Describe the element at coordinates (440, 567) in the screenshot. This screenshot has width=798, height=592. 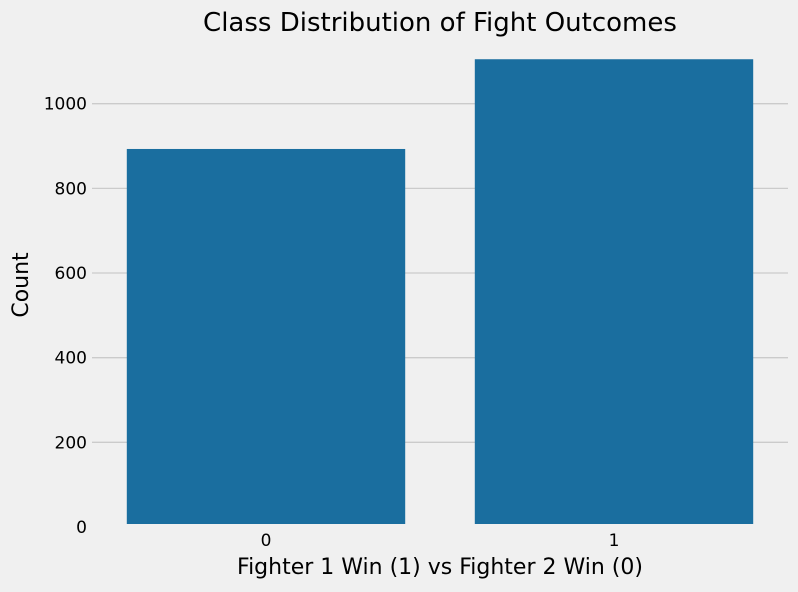
I see `x-axis-label: Fighter 1 Win (1) vs Fighter 2 Win (0)` at that location.